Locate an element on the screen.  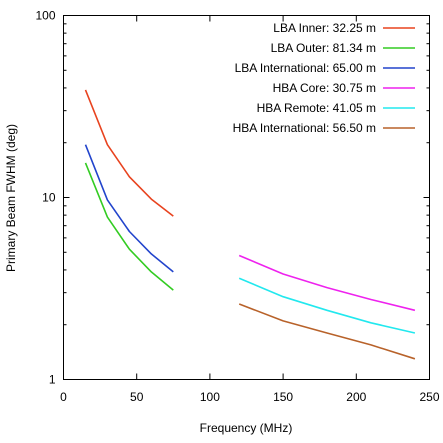
x-axis-label: Frequency (MHz) is located at coordinates (246, 428).